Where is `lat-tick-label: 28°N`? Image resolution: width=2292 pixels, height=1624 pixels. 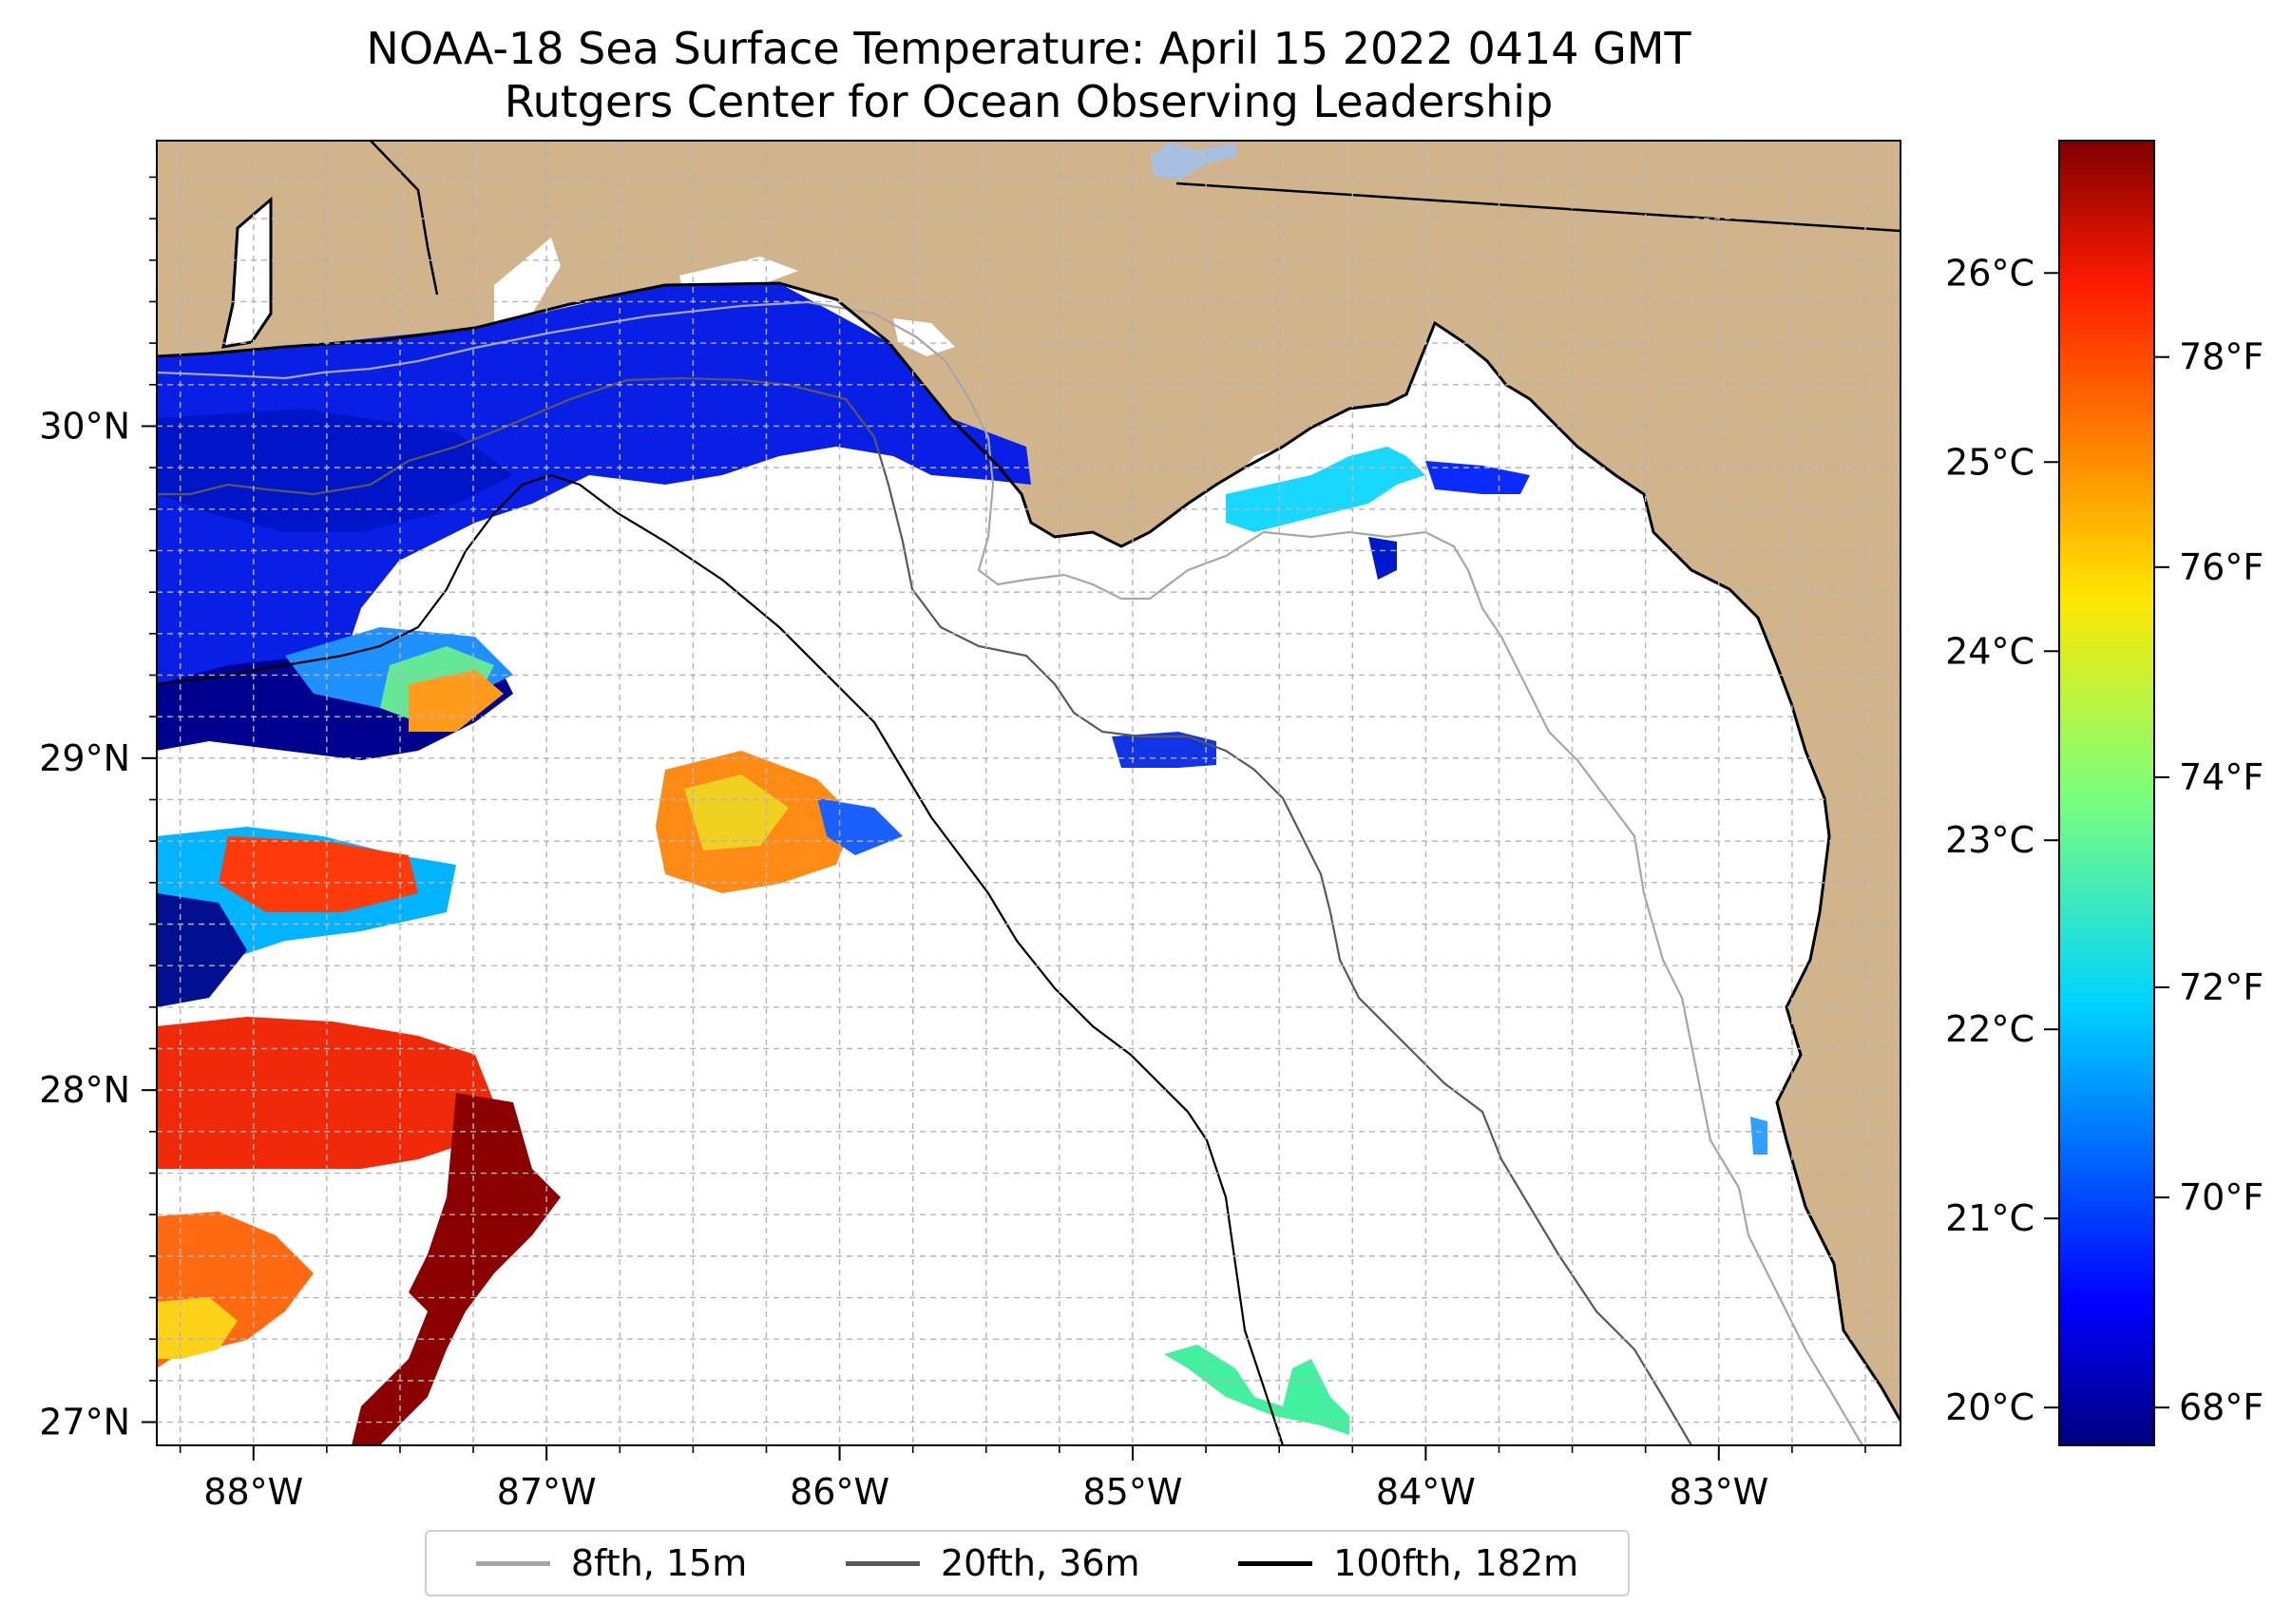 lat-tick-label: 28°N is located at coordinates (84, 1090).